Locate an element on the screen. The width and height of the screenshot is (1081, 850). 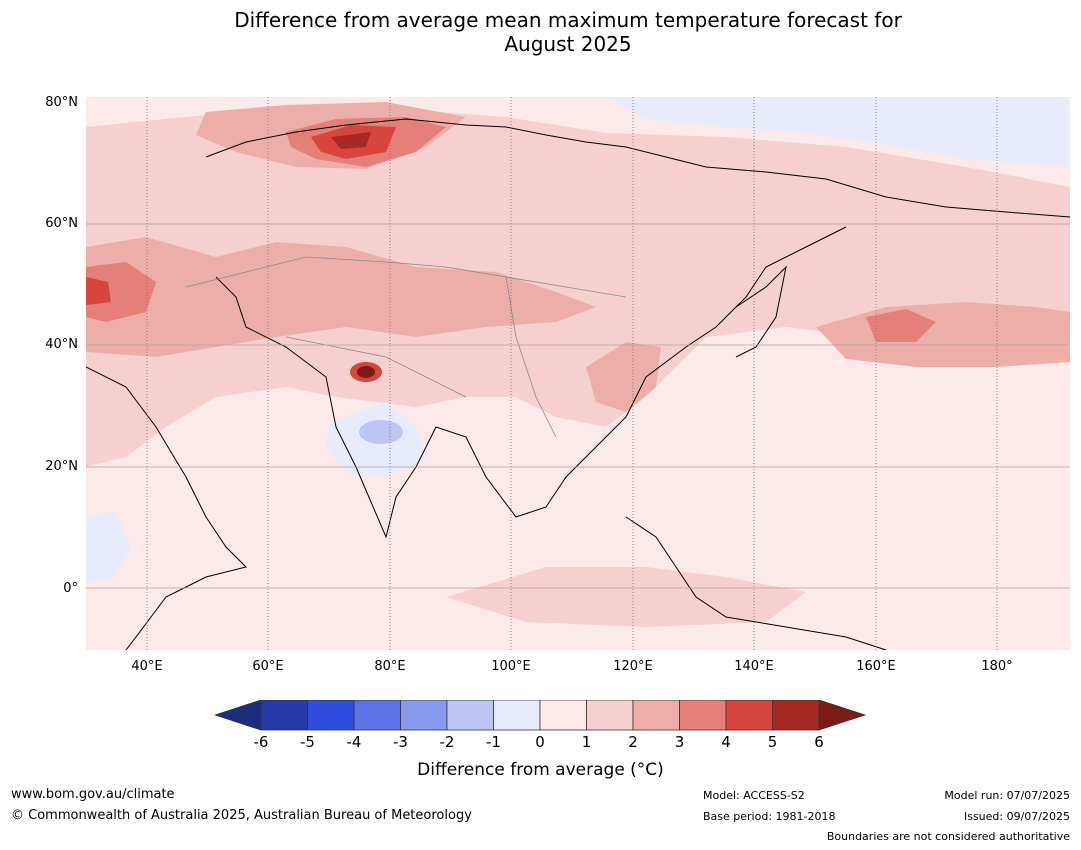
colorbar-tick-label: 6 is located at coordinates (819, 742).